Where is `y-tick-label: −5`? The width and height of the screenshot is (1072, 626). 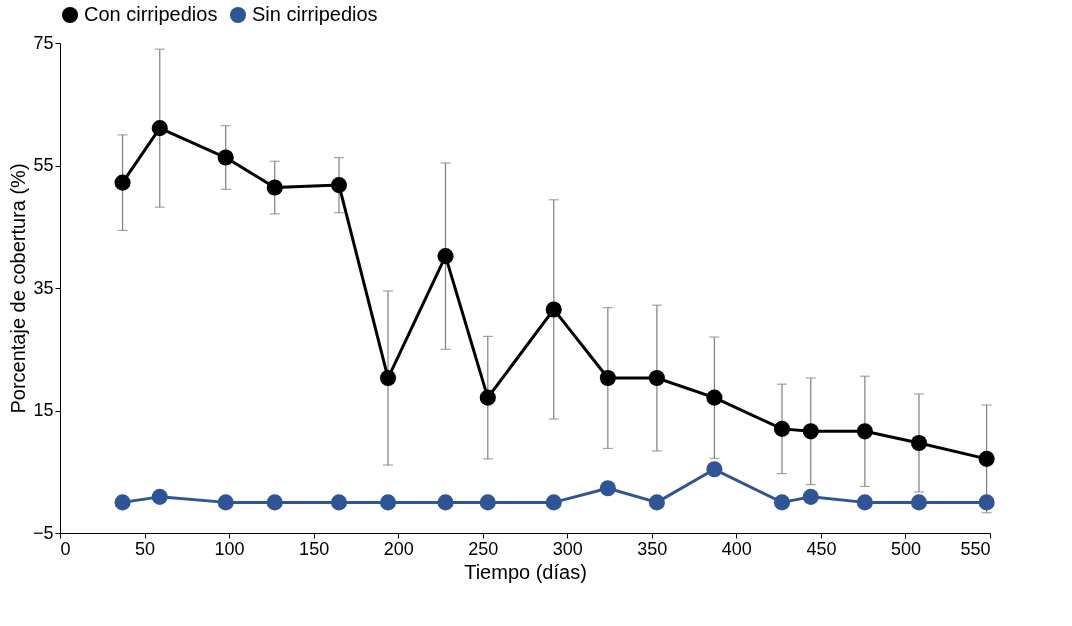 y-tick-label: −5 is located at coordinates (43, 532).